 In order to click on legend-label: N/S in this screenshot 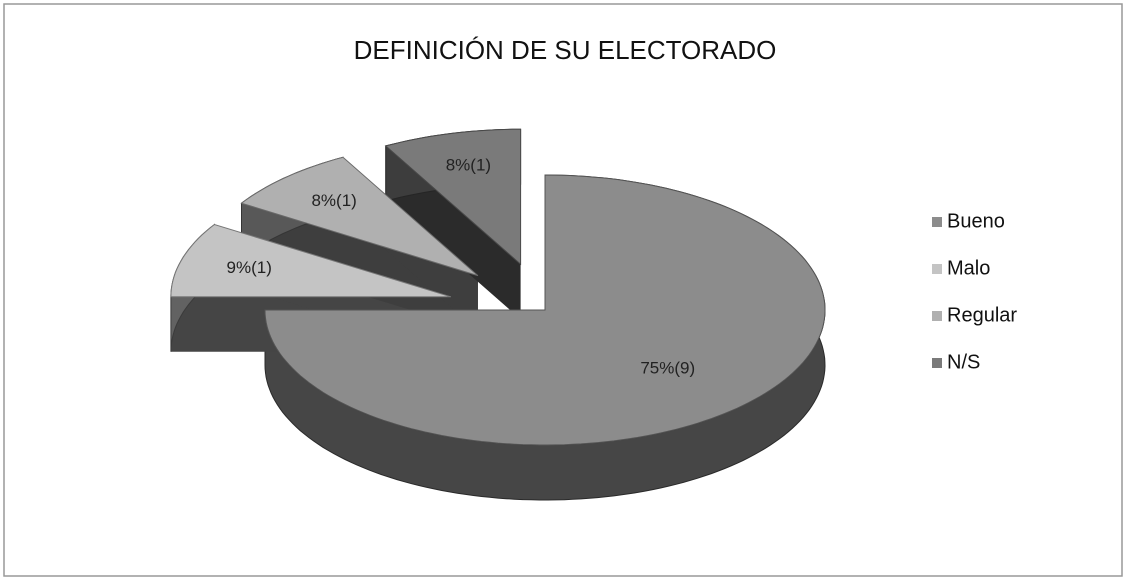, I will do `click(963, 362)`.